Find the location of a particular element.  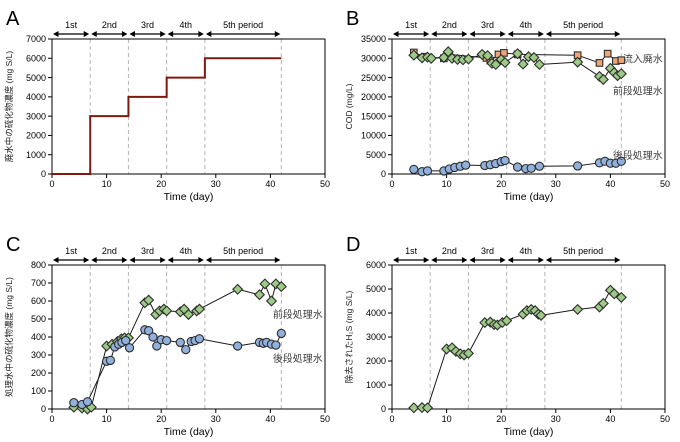

period-boundary-lines is located at coordinates (525, 337).